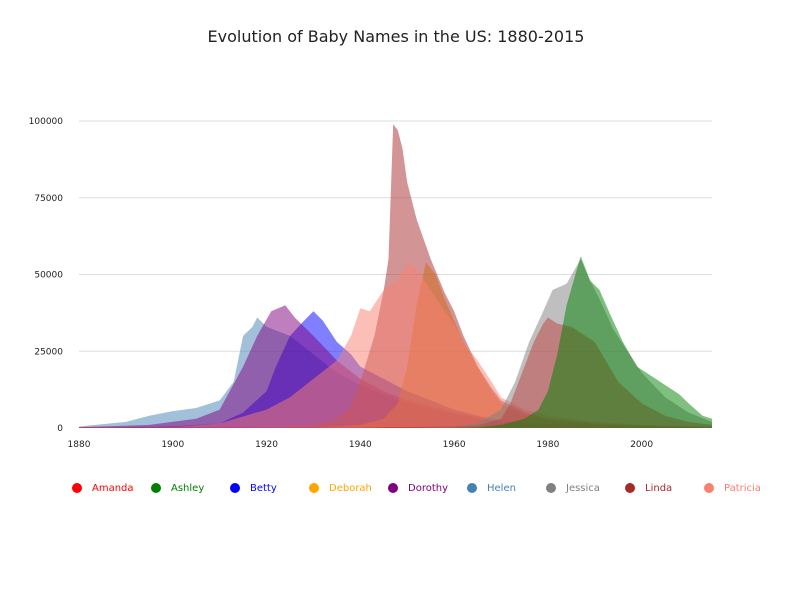 This screenshot has height=612, width=792. Describe the element at coordinates (60, 429) in the screenshot. I see `y-tick-label: 0` at that location.